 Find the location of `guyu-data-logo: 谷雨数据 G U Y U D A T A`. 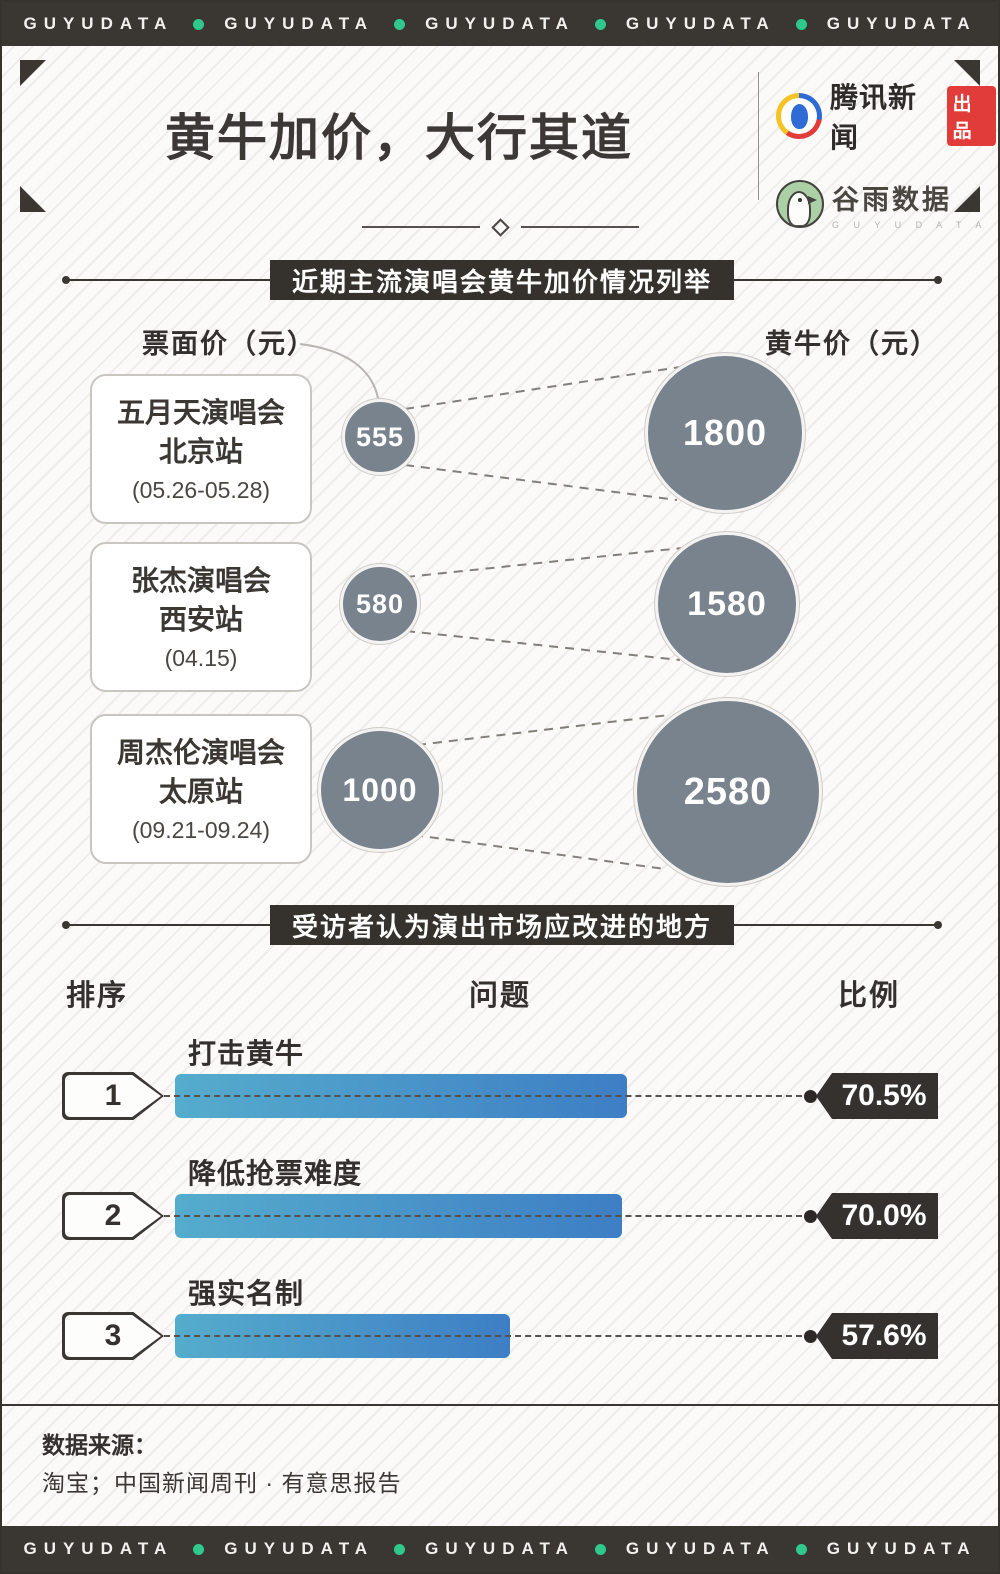

guyu-data-logo: 谷雨数据 G U Y U D A T A is located at coordinates (886, 204).